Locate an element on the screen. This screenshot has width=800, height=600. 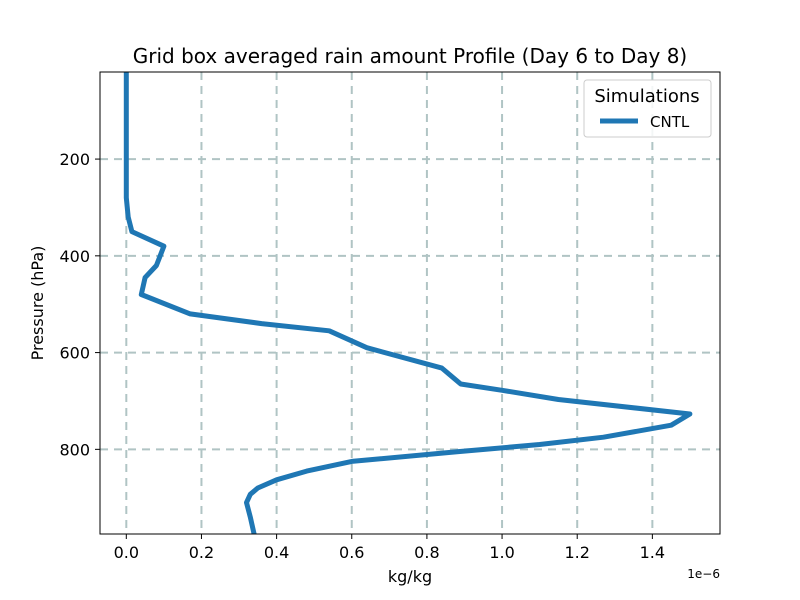
x-axis-offset-label: 1e−6 is located at coordinates (703, 574).